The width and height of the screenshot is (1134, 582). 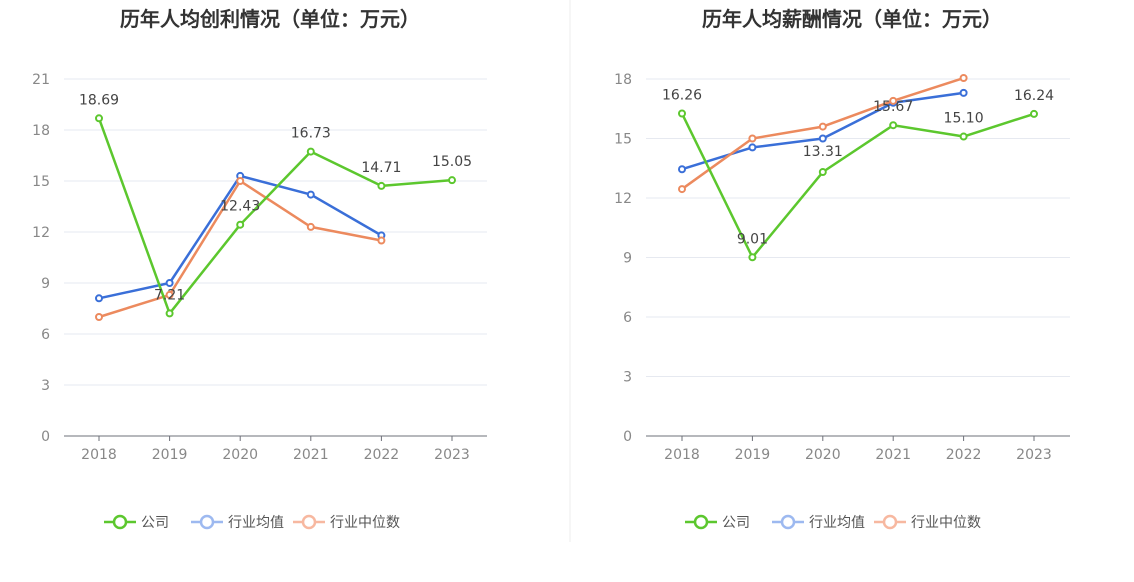 What do you see at coordinates (99, 100) in the screenshot?
I see `data-label: 18.69` at bounding box center [99, 100].